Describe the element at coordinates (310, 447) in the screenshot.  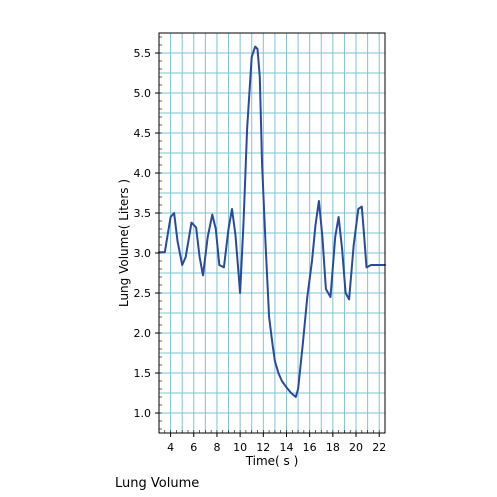
I see `x-tick-label: 16` at that location.